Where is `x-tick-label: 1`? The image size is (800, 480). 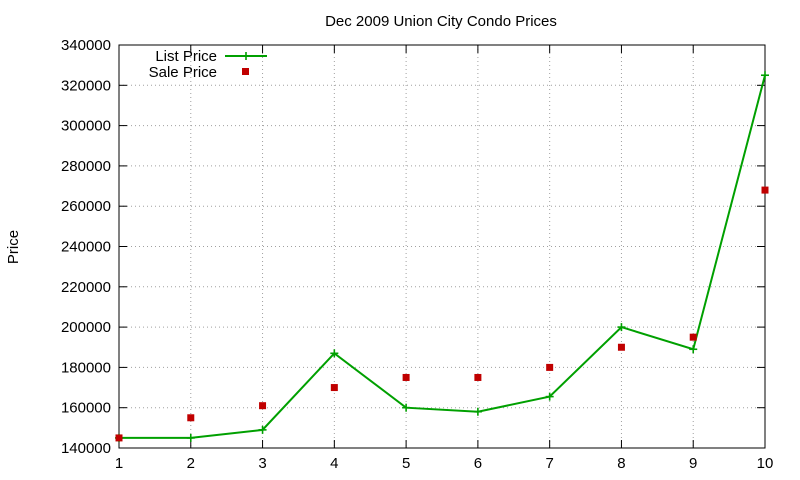 x-tick-label: 1 is located at coordinates (119, 463).